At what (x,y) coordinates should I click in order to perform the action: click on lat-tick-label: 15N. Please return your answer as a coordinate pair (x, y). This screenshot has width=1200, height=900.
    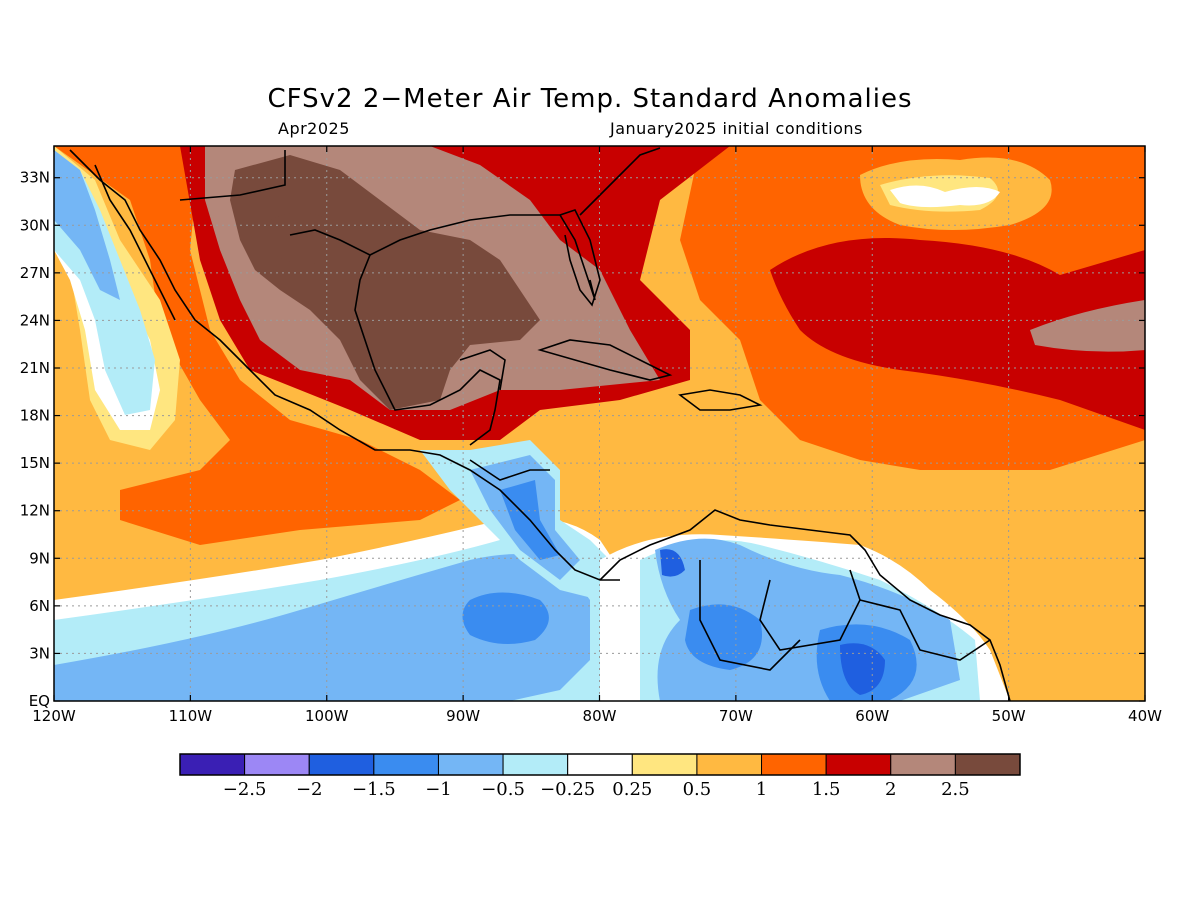
    Looking at the image, I should click on (35, 463).